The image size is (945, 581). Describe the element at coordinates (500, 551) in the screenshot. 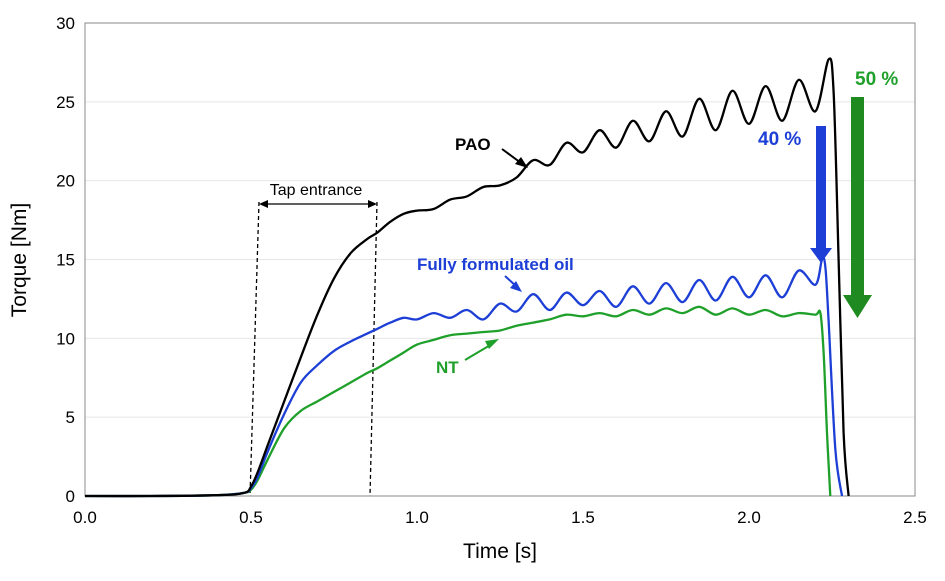

I see `x-axis-title: Time [s]` at that location.